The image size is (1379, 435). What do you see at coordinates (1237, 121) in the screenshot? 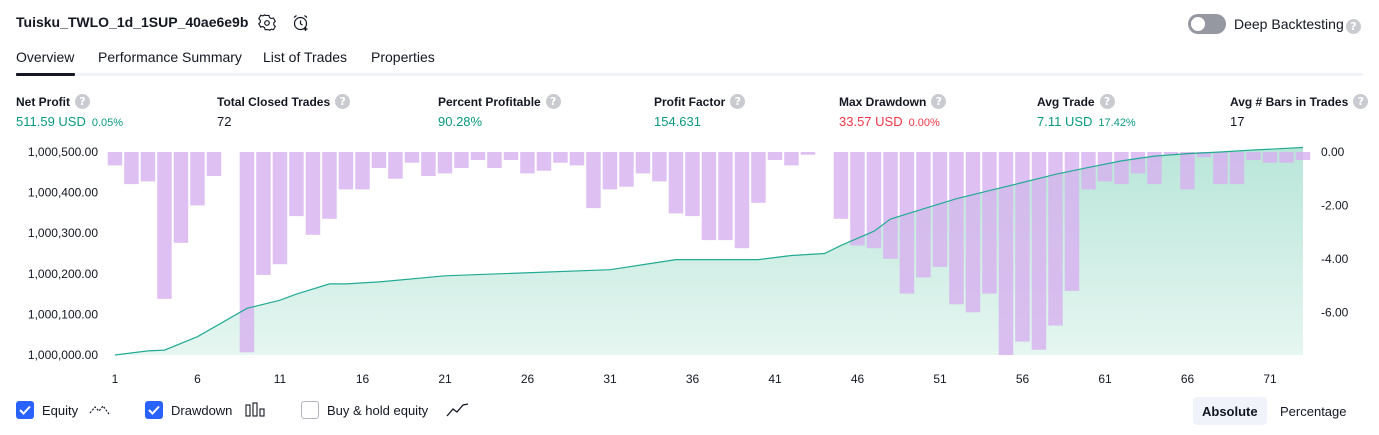
I see `metric-value: 17` at bounding box center [1237, 121].